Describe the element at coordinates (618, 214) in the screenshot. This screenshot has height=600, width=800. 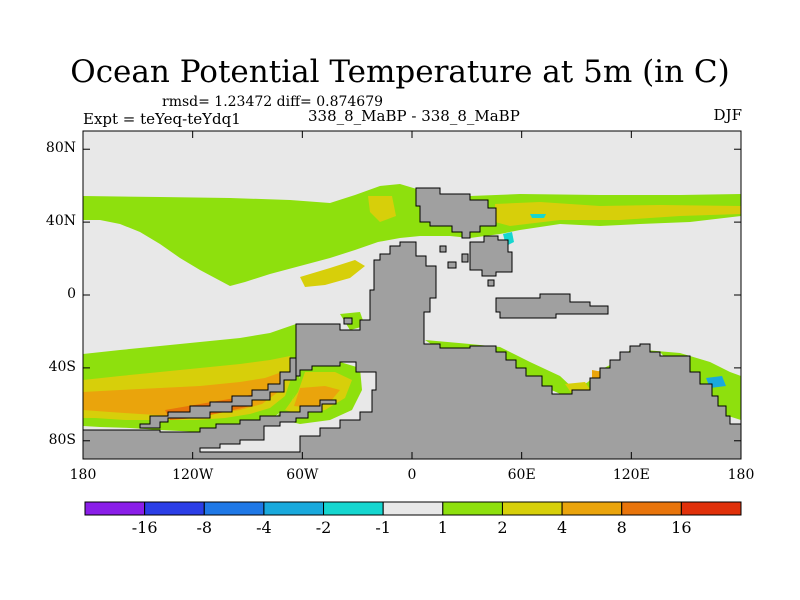
I see `mediterranean-yellow` at that location.